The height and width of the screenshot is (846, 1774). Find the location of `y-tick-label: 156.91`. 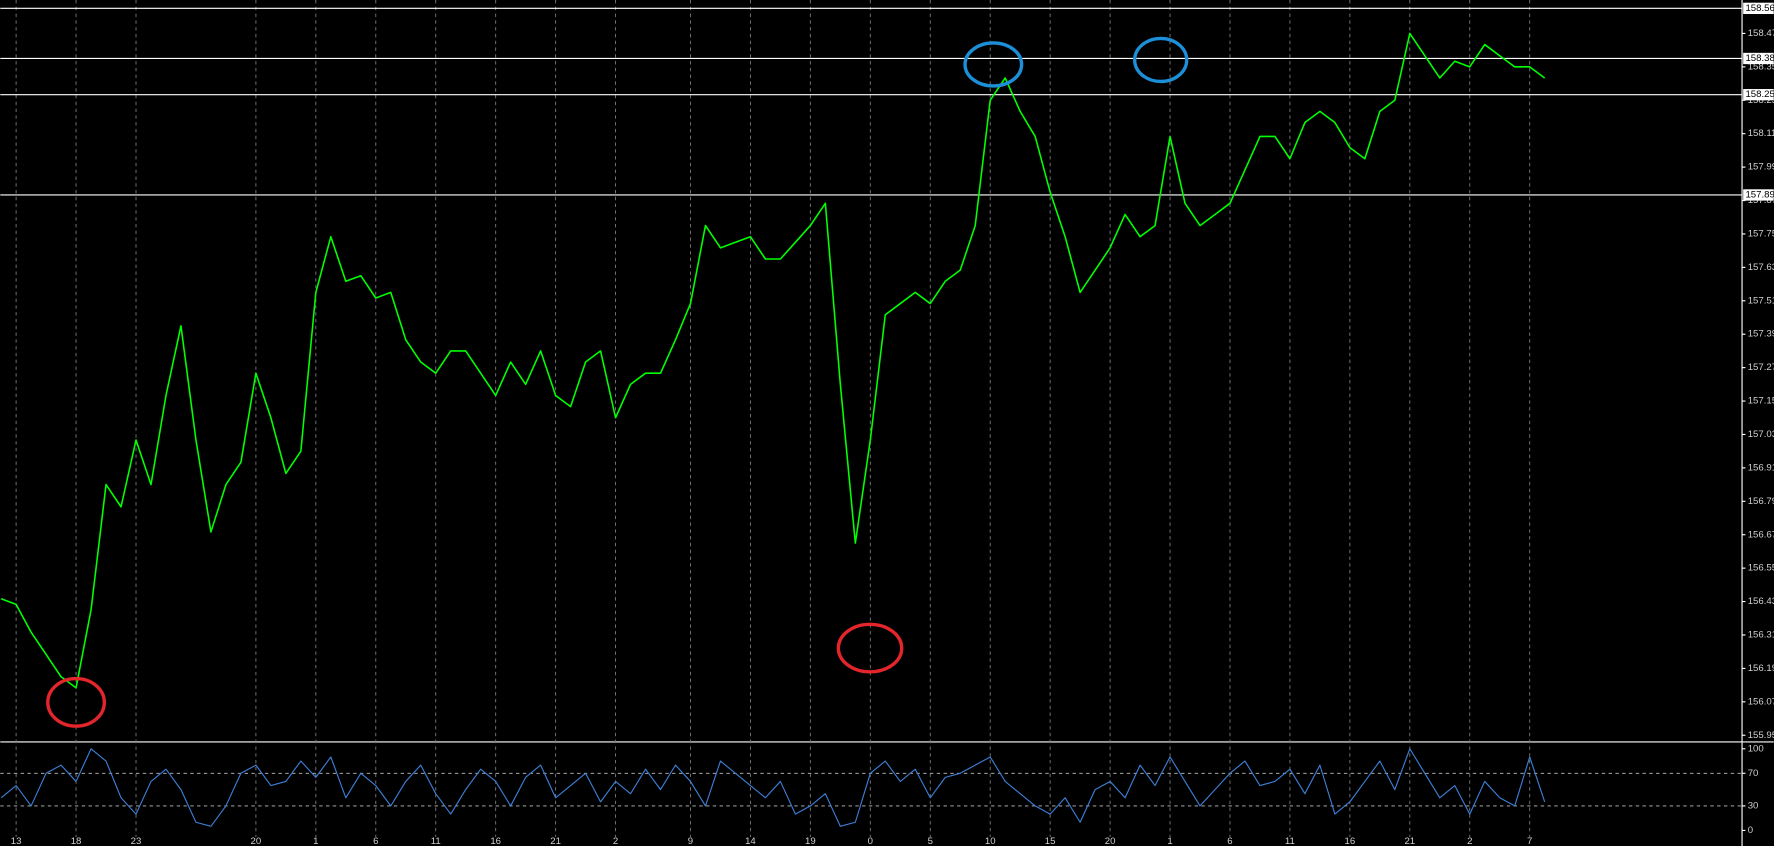

y-tick-label: 156.91 is located at coordinates (1761, 467).